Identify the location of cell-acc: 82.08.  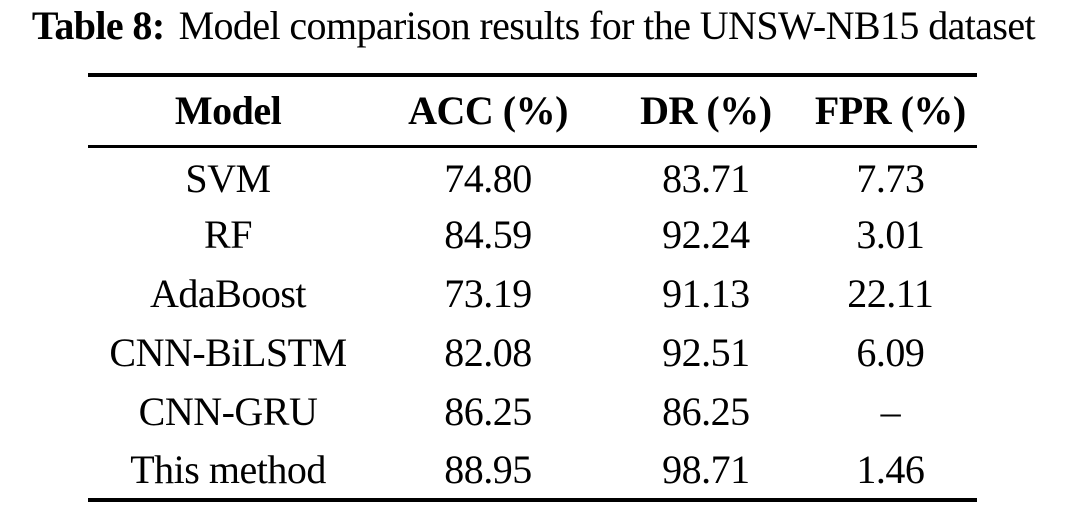
(488, 352).